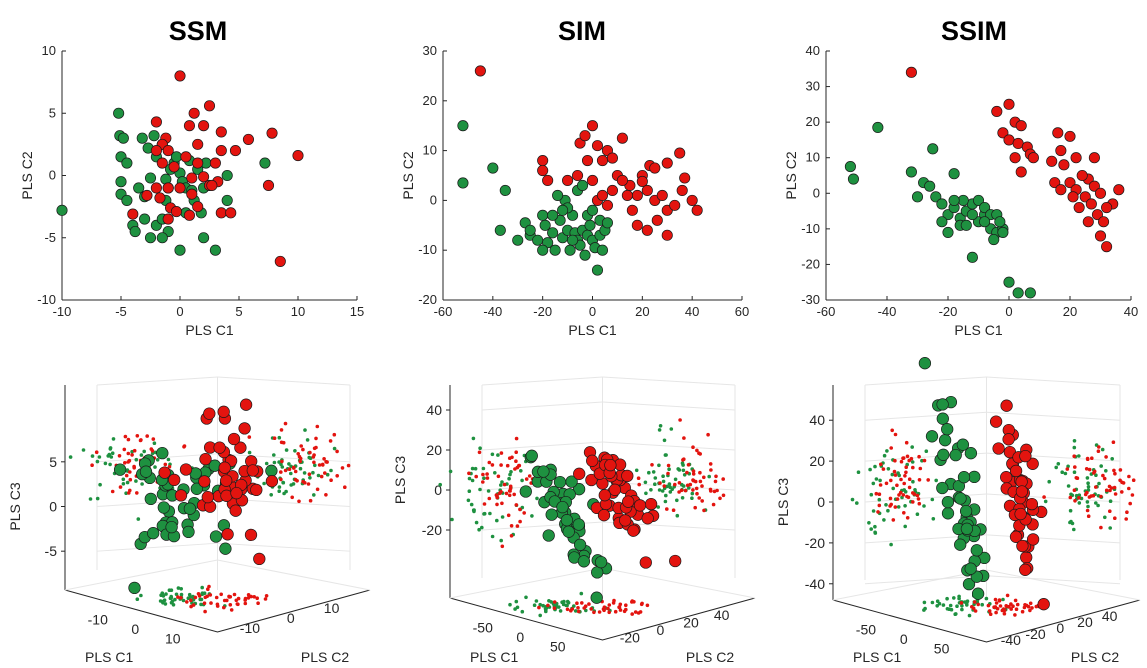  I want to click on y-tick-label: -20, so click(427, 299).